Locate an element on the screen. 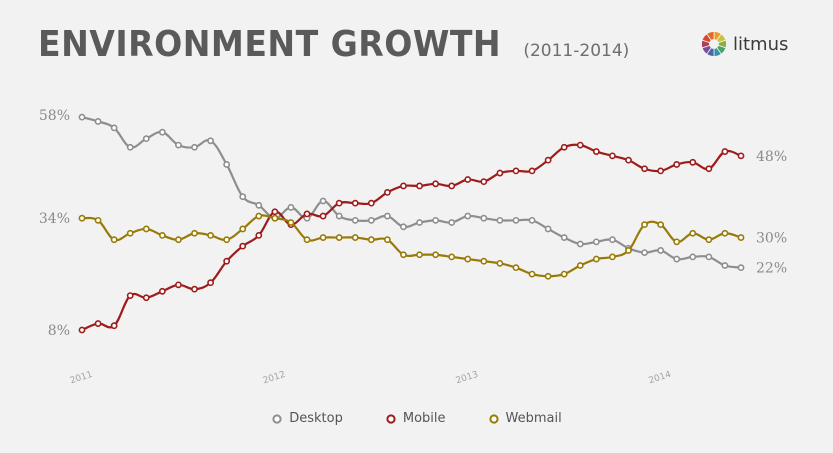 The width and height of the screenshot is (833, 453). end-label-mobile: 48% is located at coordinates (771, 157).